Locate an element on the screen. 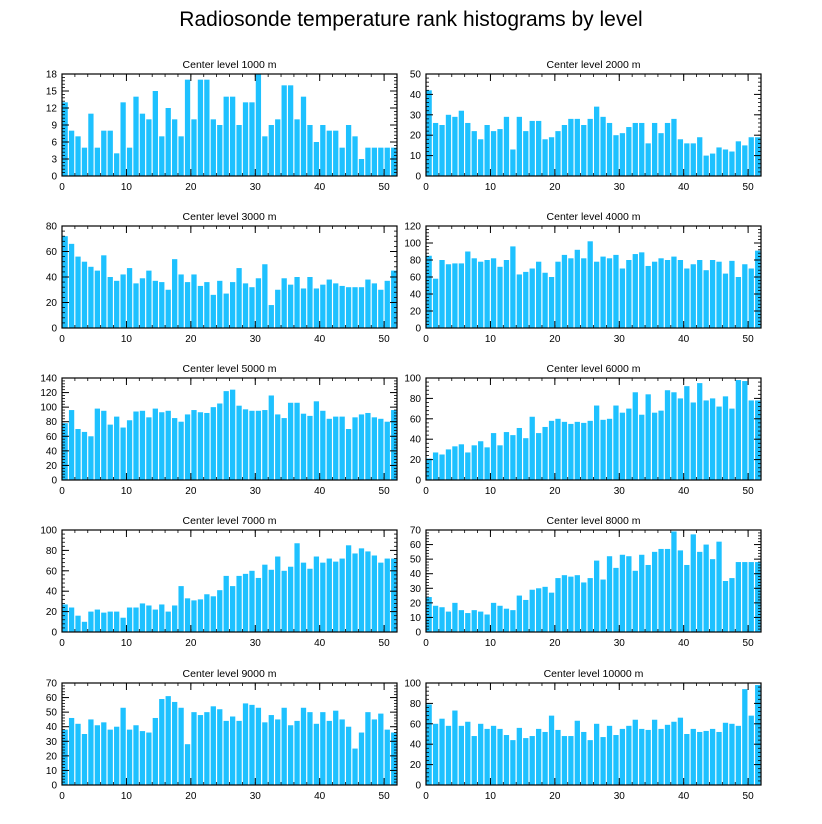 The height and width of the screenshot is (824, 822). y-tick-label: 6 is located at coordinates (54, 143).